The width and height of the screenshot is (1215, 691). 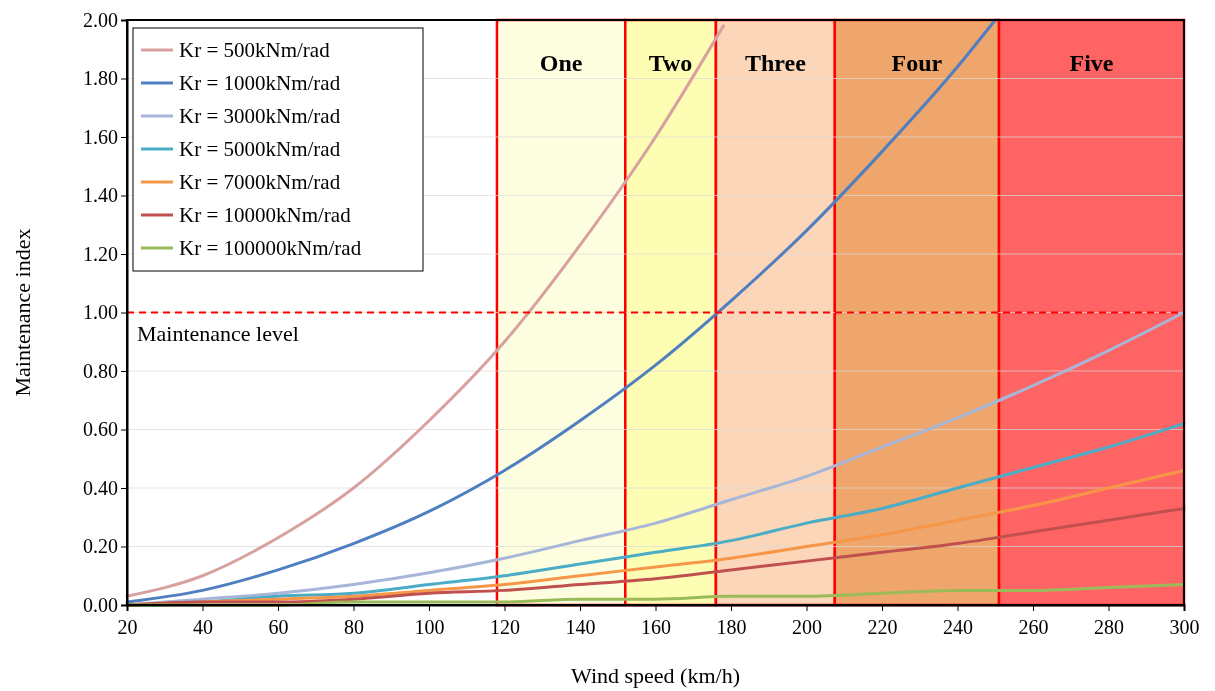 What do you see at coordinates (100, 312) in the screenshot?
I see `y-tick-label: 1.00` at bounding box center [100, 312].